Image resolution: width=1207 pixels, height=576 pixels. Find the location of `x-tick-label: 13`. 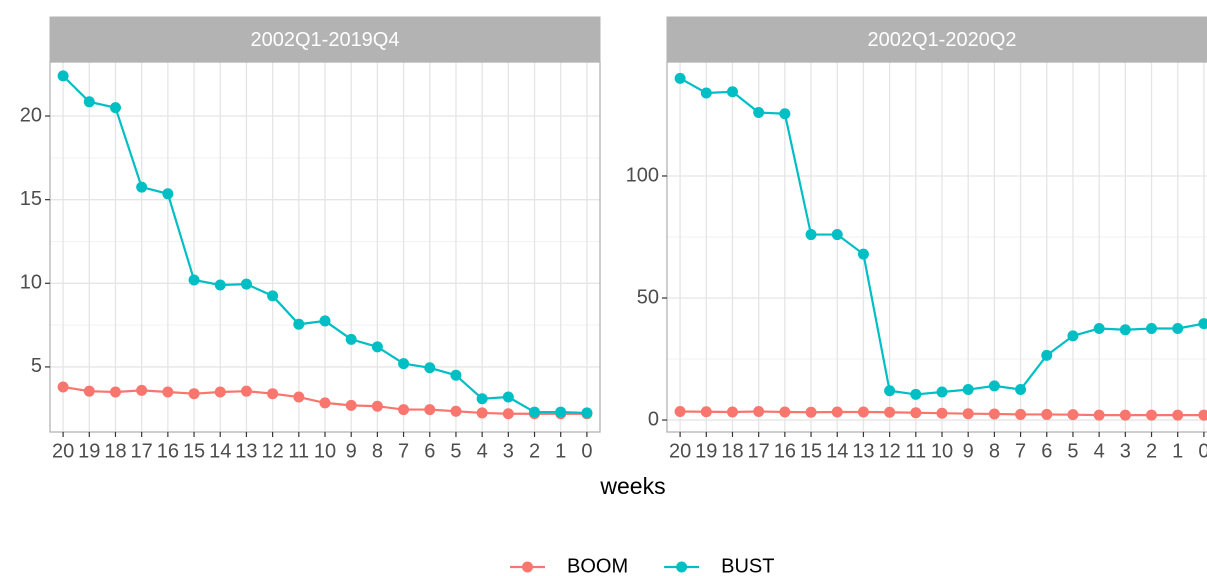

x-tick-label: 13 is located at coordinates (863, 451).